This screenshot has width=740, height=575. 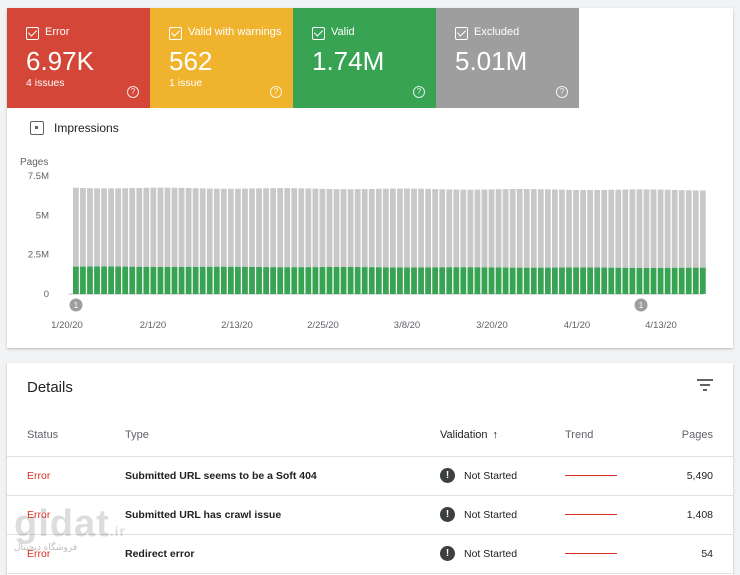 I want to click on x-tick-label: 3/8/20, so click(x=407, y=325).